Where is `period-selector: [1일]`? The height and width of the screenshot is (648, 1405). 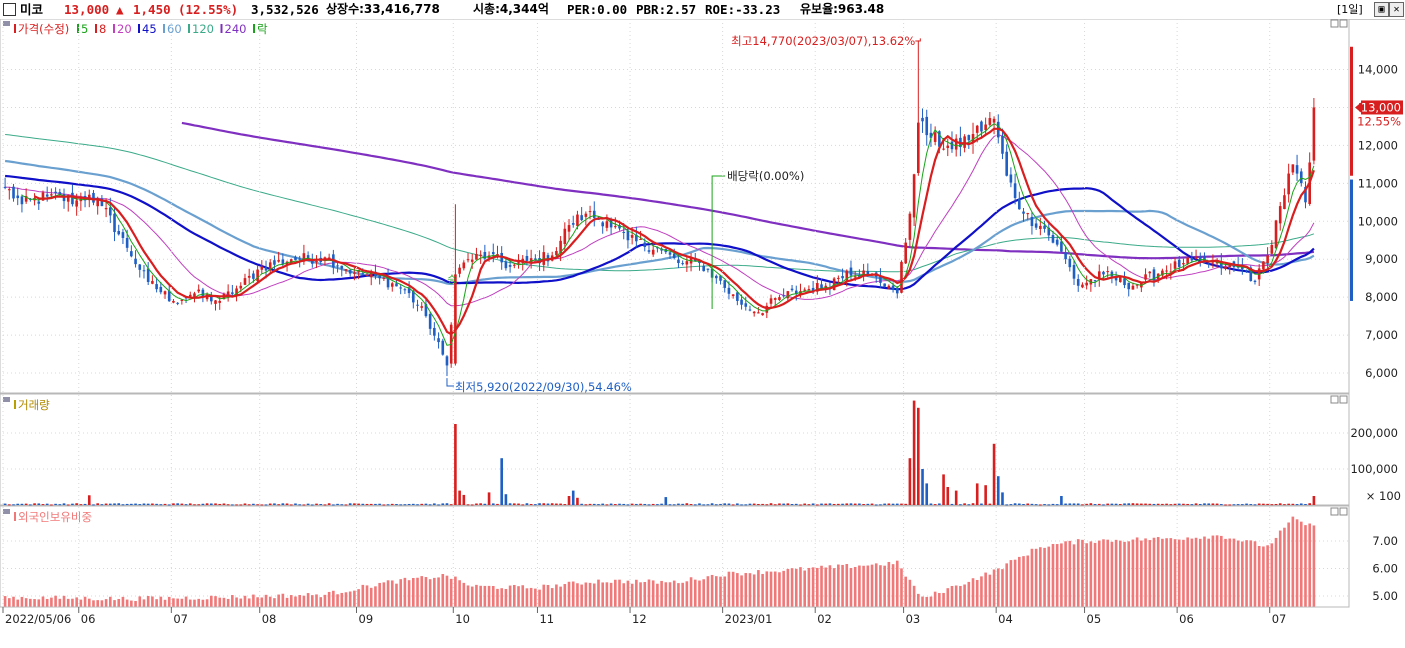
period-selector: [1일] is located at coordinates (1350, 9).